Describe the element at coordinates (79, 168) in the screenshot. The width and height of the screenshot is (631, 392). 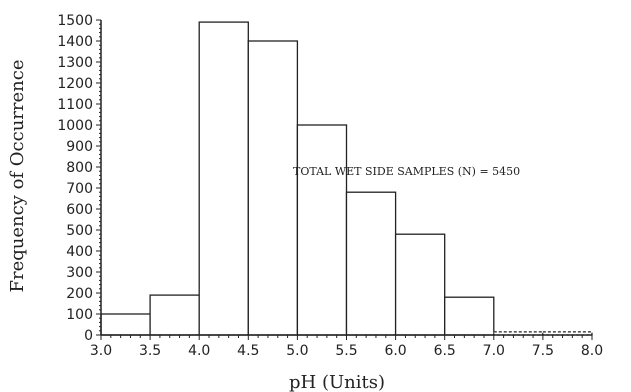
I see `y-tick-label-8: 800` at that location.